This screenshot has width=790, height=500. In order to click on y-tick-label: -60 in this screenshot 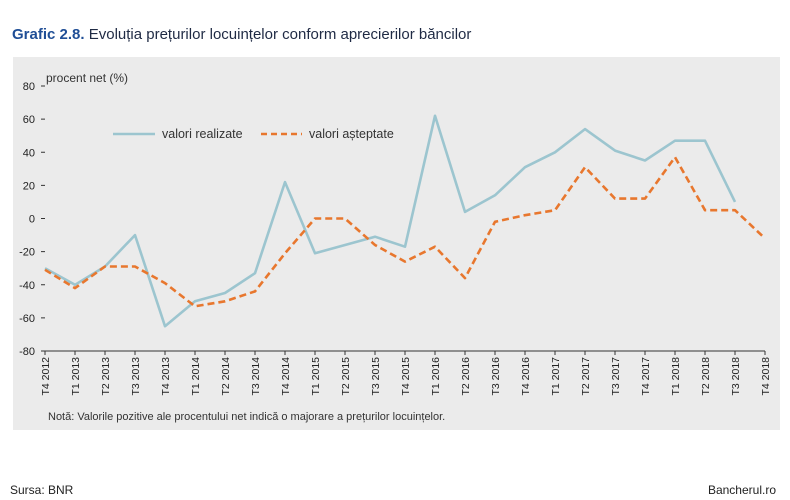, I will do `click(27, 319)`.